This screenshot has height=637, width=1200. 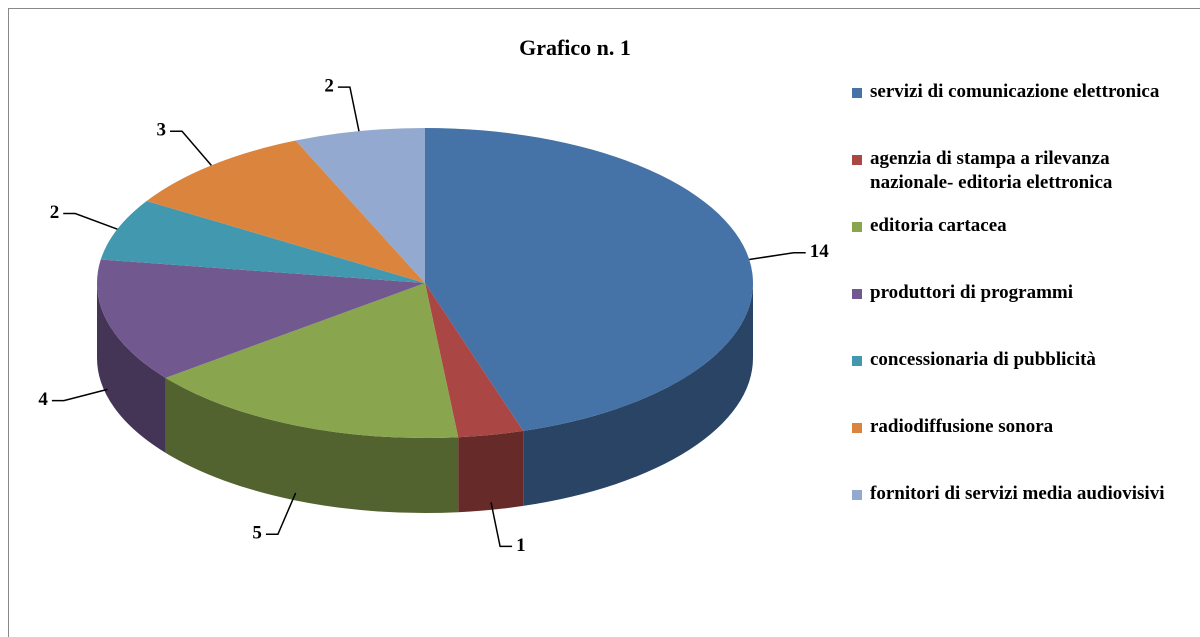 I want to click on legend-entry: concessionaria di pubblicità, so click(x=1022, y=381).